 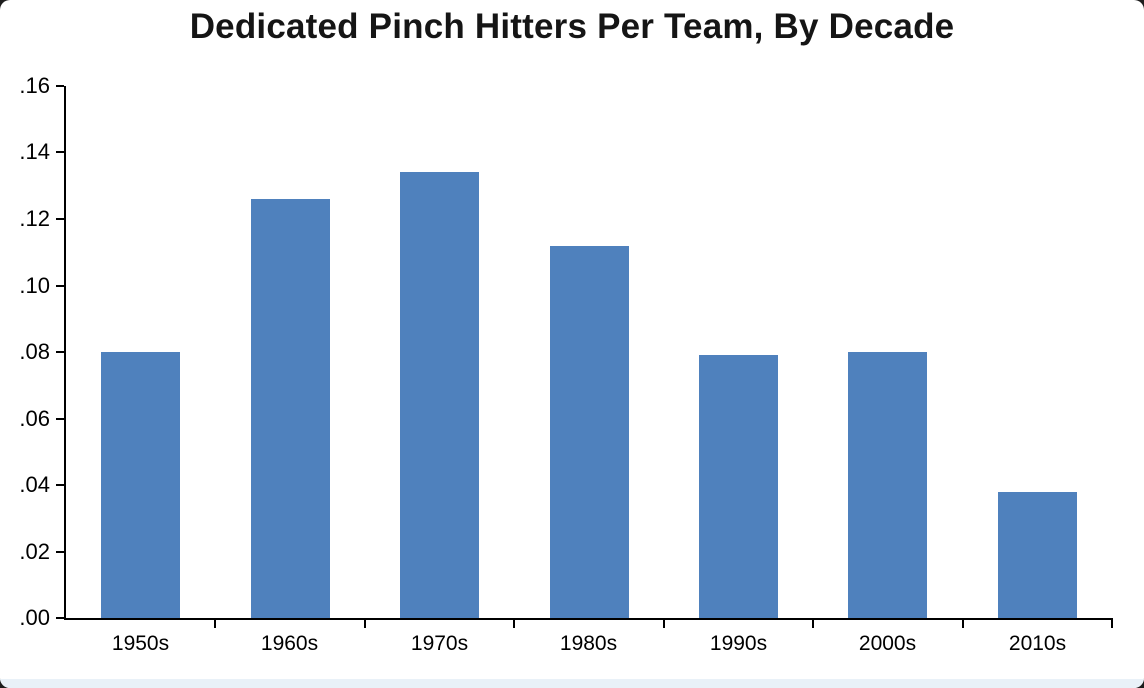 What do you see at coordinates (34, 551) in the screenshot?
I see `y-axis-tick-label: .02` at bounding box center [34, 551].